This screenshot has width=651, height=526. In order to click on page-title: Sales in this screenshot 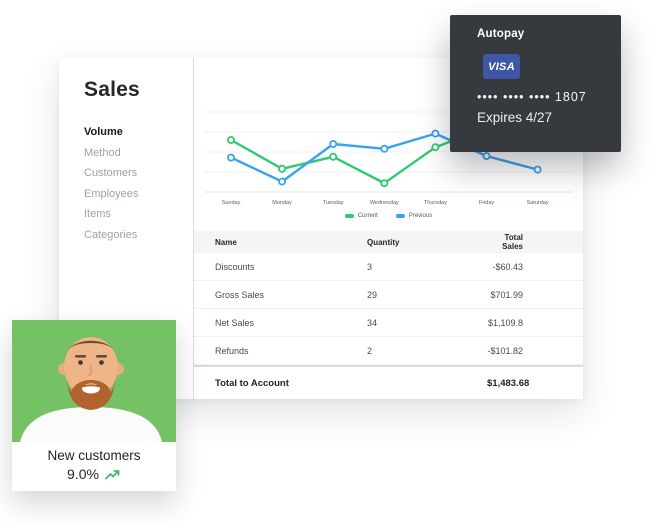, I will do `click(112, 89)`.